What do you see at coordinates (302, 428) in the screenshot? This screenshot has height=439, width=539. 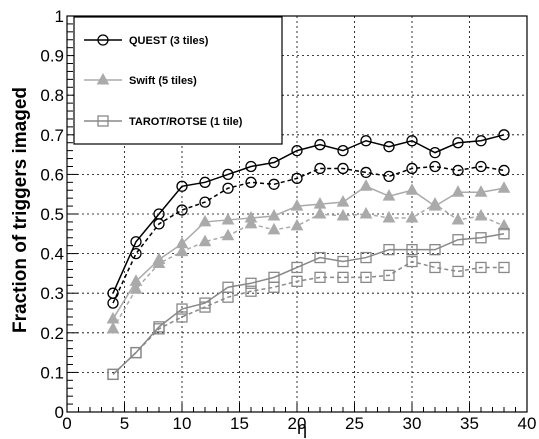 I see `x-axis-title: η` at bounding box center [302, 428].